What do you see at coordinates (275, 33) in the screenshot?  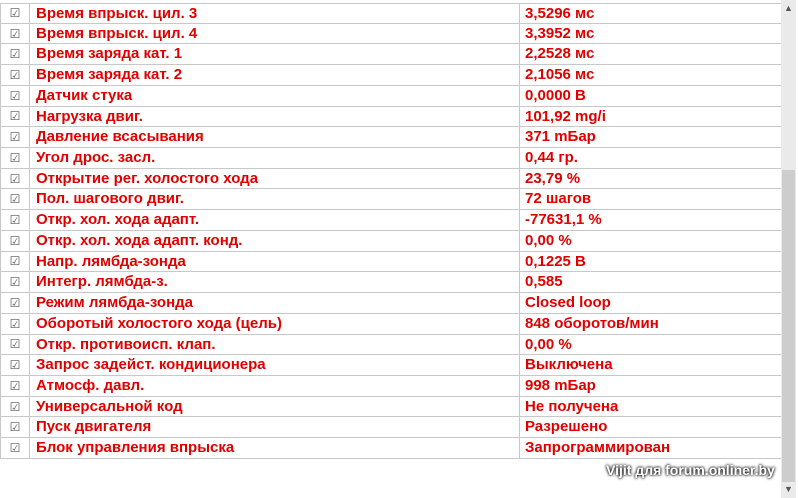 I see `parameter-name: Время впрыск. цил. 4` at bounding box center [275, 33].